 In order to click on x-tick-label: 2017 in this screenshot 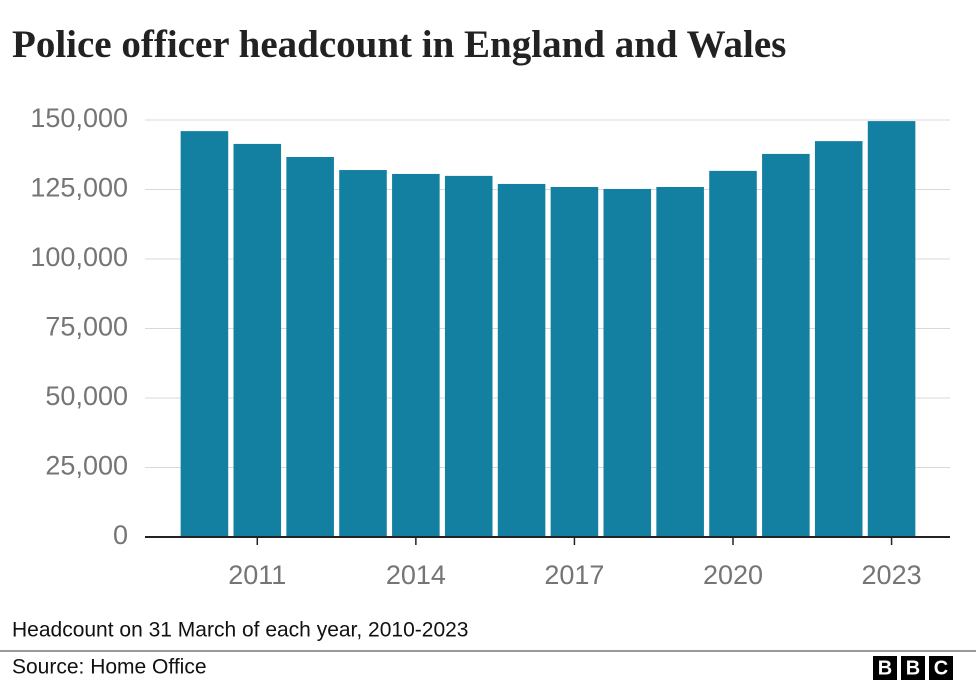, I will do `click(574, 575)`.